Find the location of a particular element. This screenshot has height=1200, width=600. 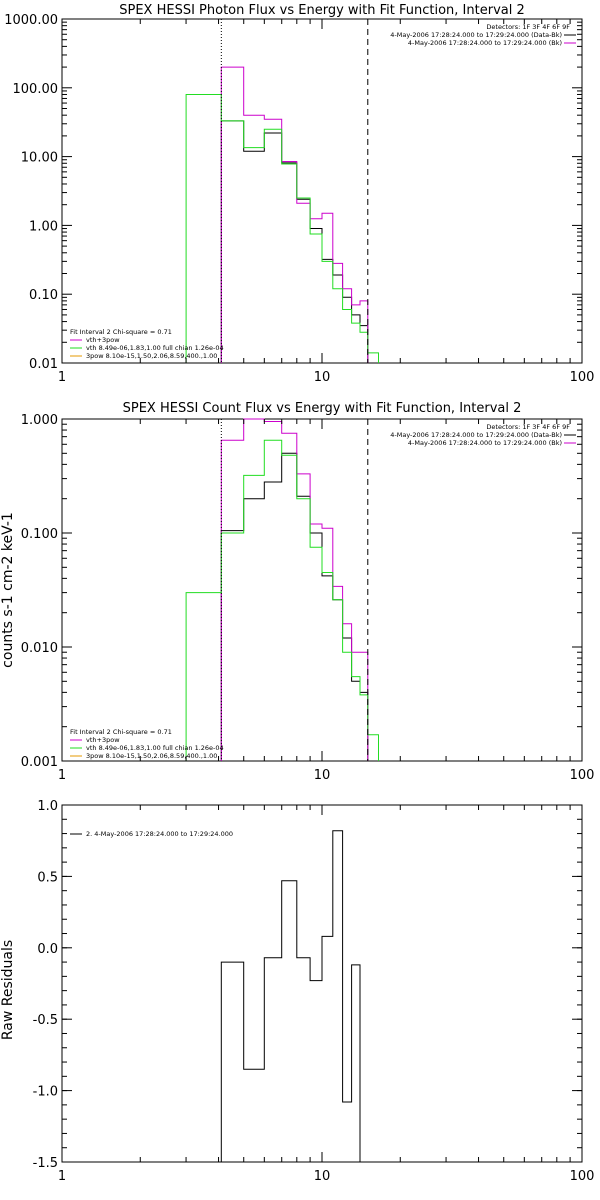

y-tick-label: 1000.00 is located at coordinates (31, 20).